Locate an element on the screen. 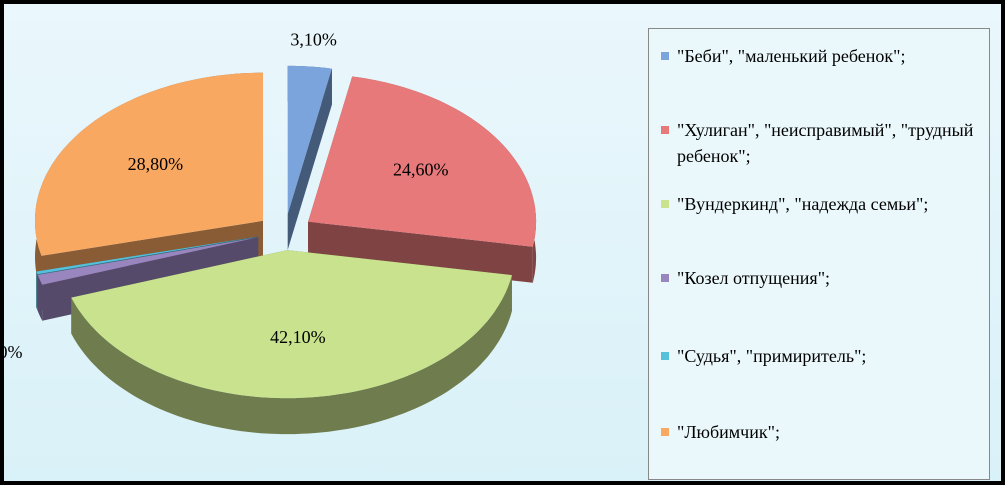 This screenshot has height=485, width=1005. legend-label: "Козел отпущения"; is located at coordinates (754, 278).